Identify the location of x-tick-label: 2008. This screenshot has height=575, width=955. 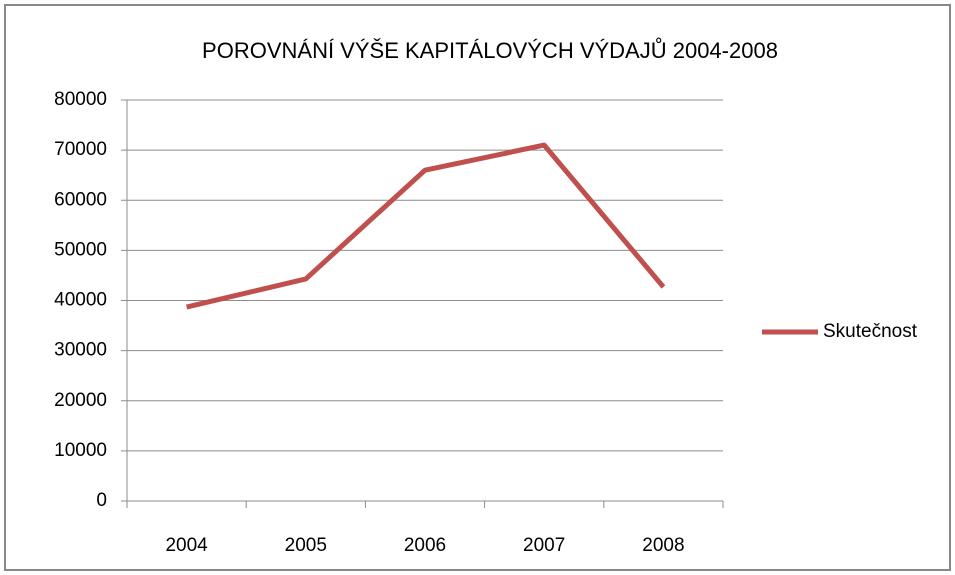
(663, 545).